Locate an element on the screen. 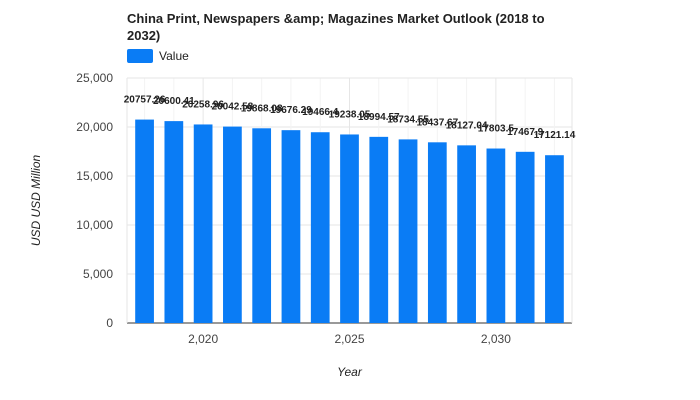  data-label: 17803.5 is located at coordinates (496, 129).